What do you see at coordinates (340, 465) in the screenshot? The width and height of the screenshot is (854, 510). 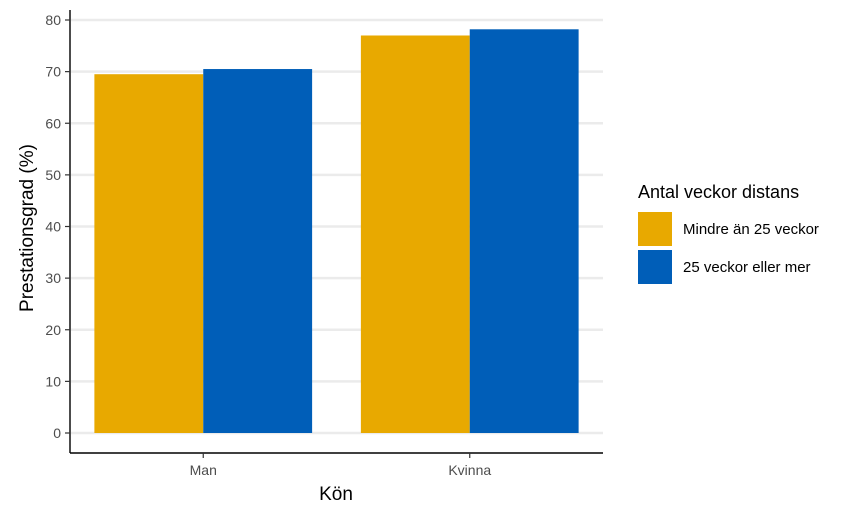 I see `x-ticks: Man Kvinna` at bounding box center [340, 465].